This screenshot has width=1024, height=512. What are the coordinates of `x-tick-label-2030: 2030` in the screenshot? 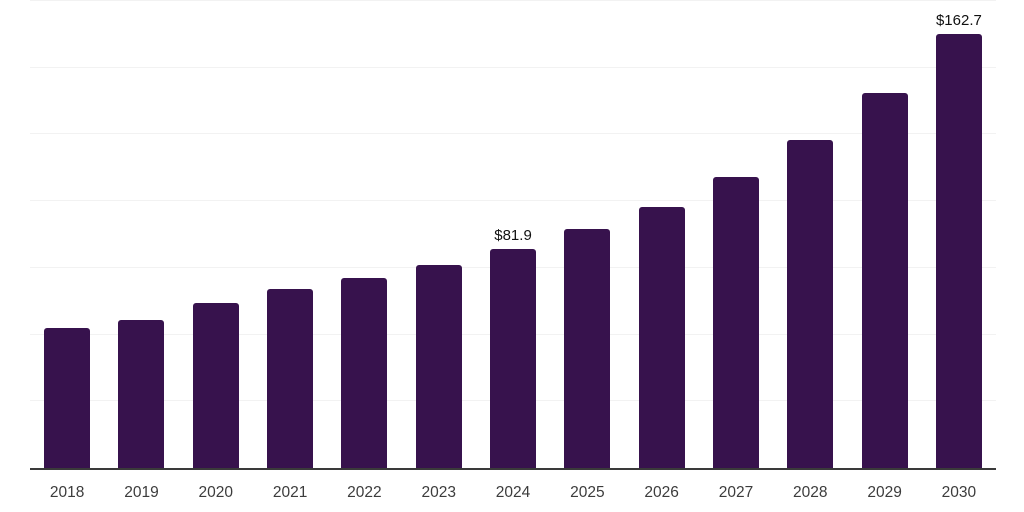 It's located at (959, 492).